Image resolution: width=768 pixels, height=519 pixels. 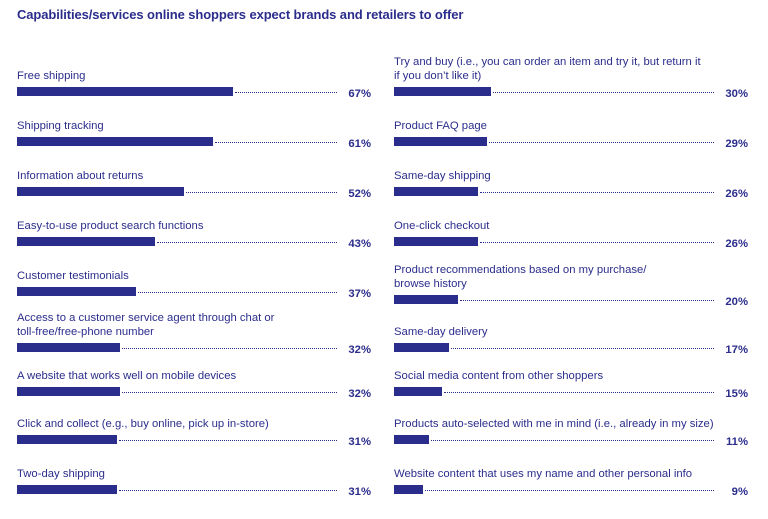 What do you see at coordinates (571, 185) in the screenshot?
I see `bar-row-right-3: Same-day shipping 26%` at bounding box center [571, 185].